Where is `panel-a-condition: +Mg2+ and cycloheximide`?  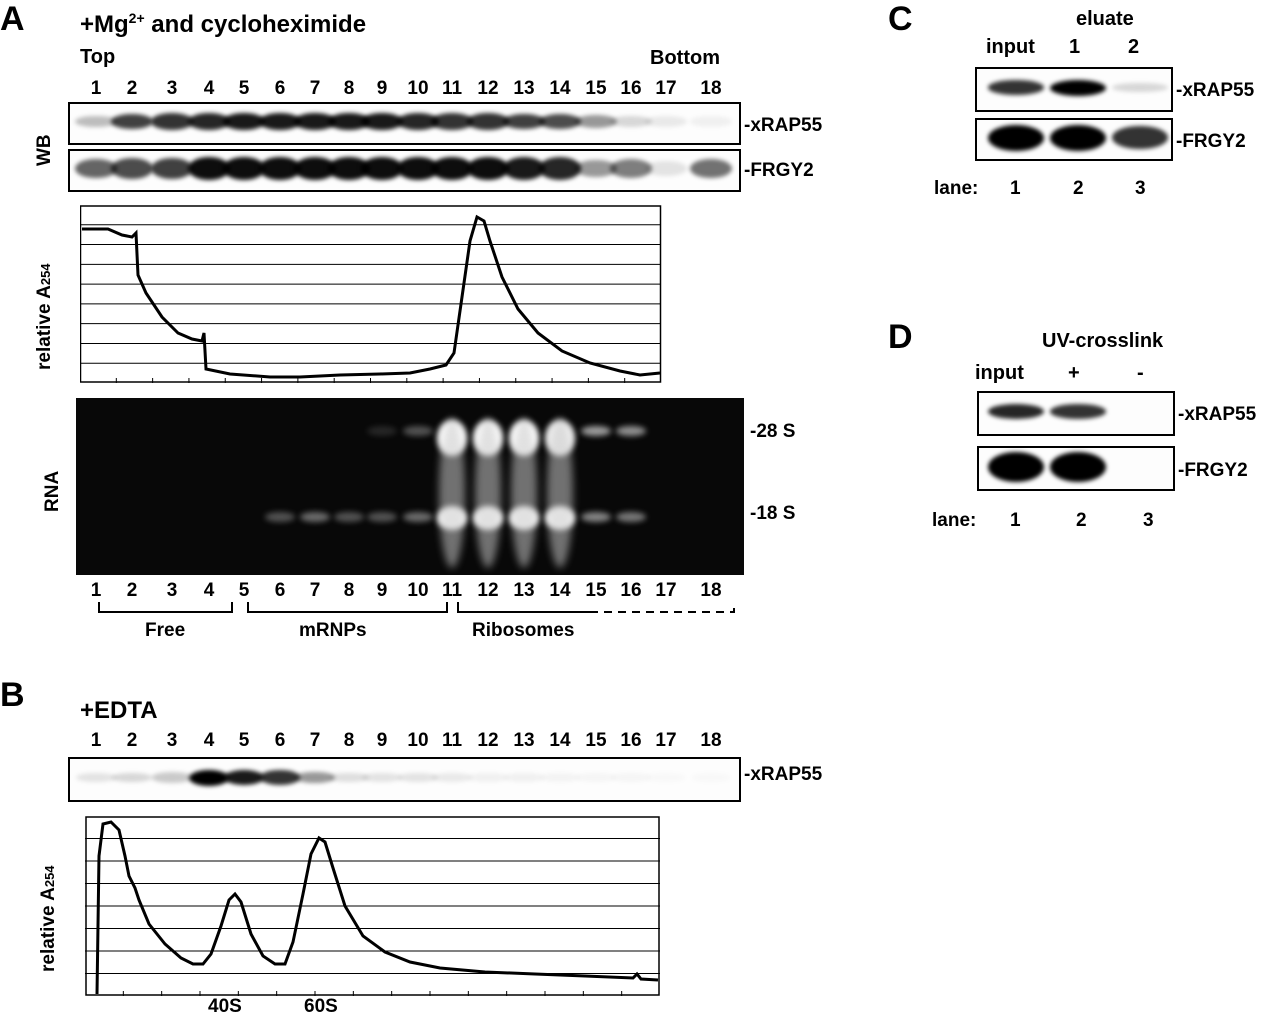
panel-a-condition: +Mg2+ and cycloheximide is located at coordinates (223, 24).